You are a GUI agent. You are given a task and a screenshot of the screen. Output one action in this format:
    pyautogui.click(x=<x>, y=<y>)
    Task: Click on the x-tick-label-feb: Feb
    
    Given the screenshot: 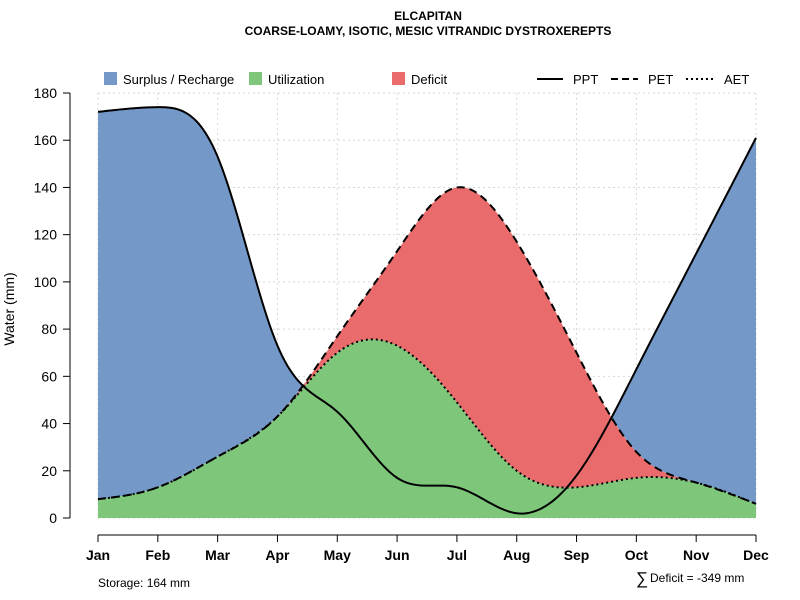 What is the action you would take?
    pyautogui.click(x=157, y=555)
    